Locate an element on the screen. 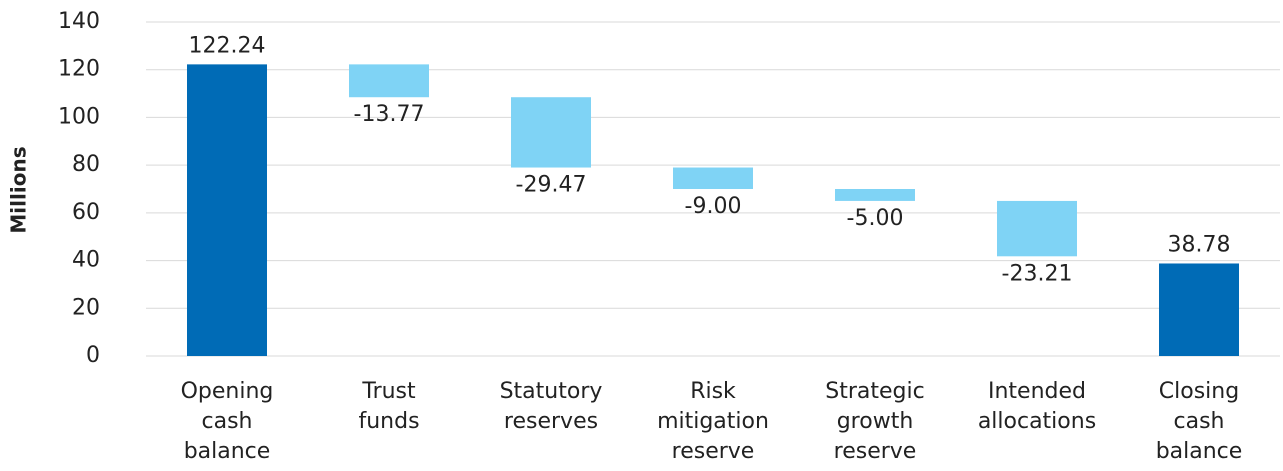  x-tick-label: Closing cash balance is located at coordinates (1199, 421).